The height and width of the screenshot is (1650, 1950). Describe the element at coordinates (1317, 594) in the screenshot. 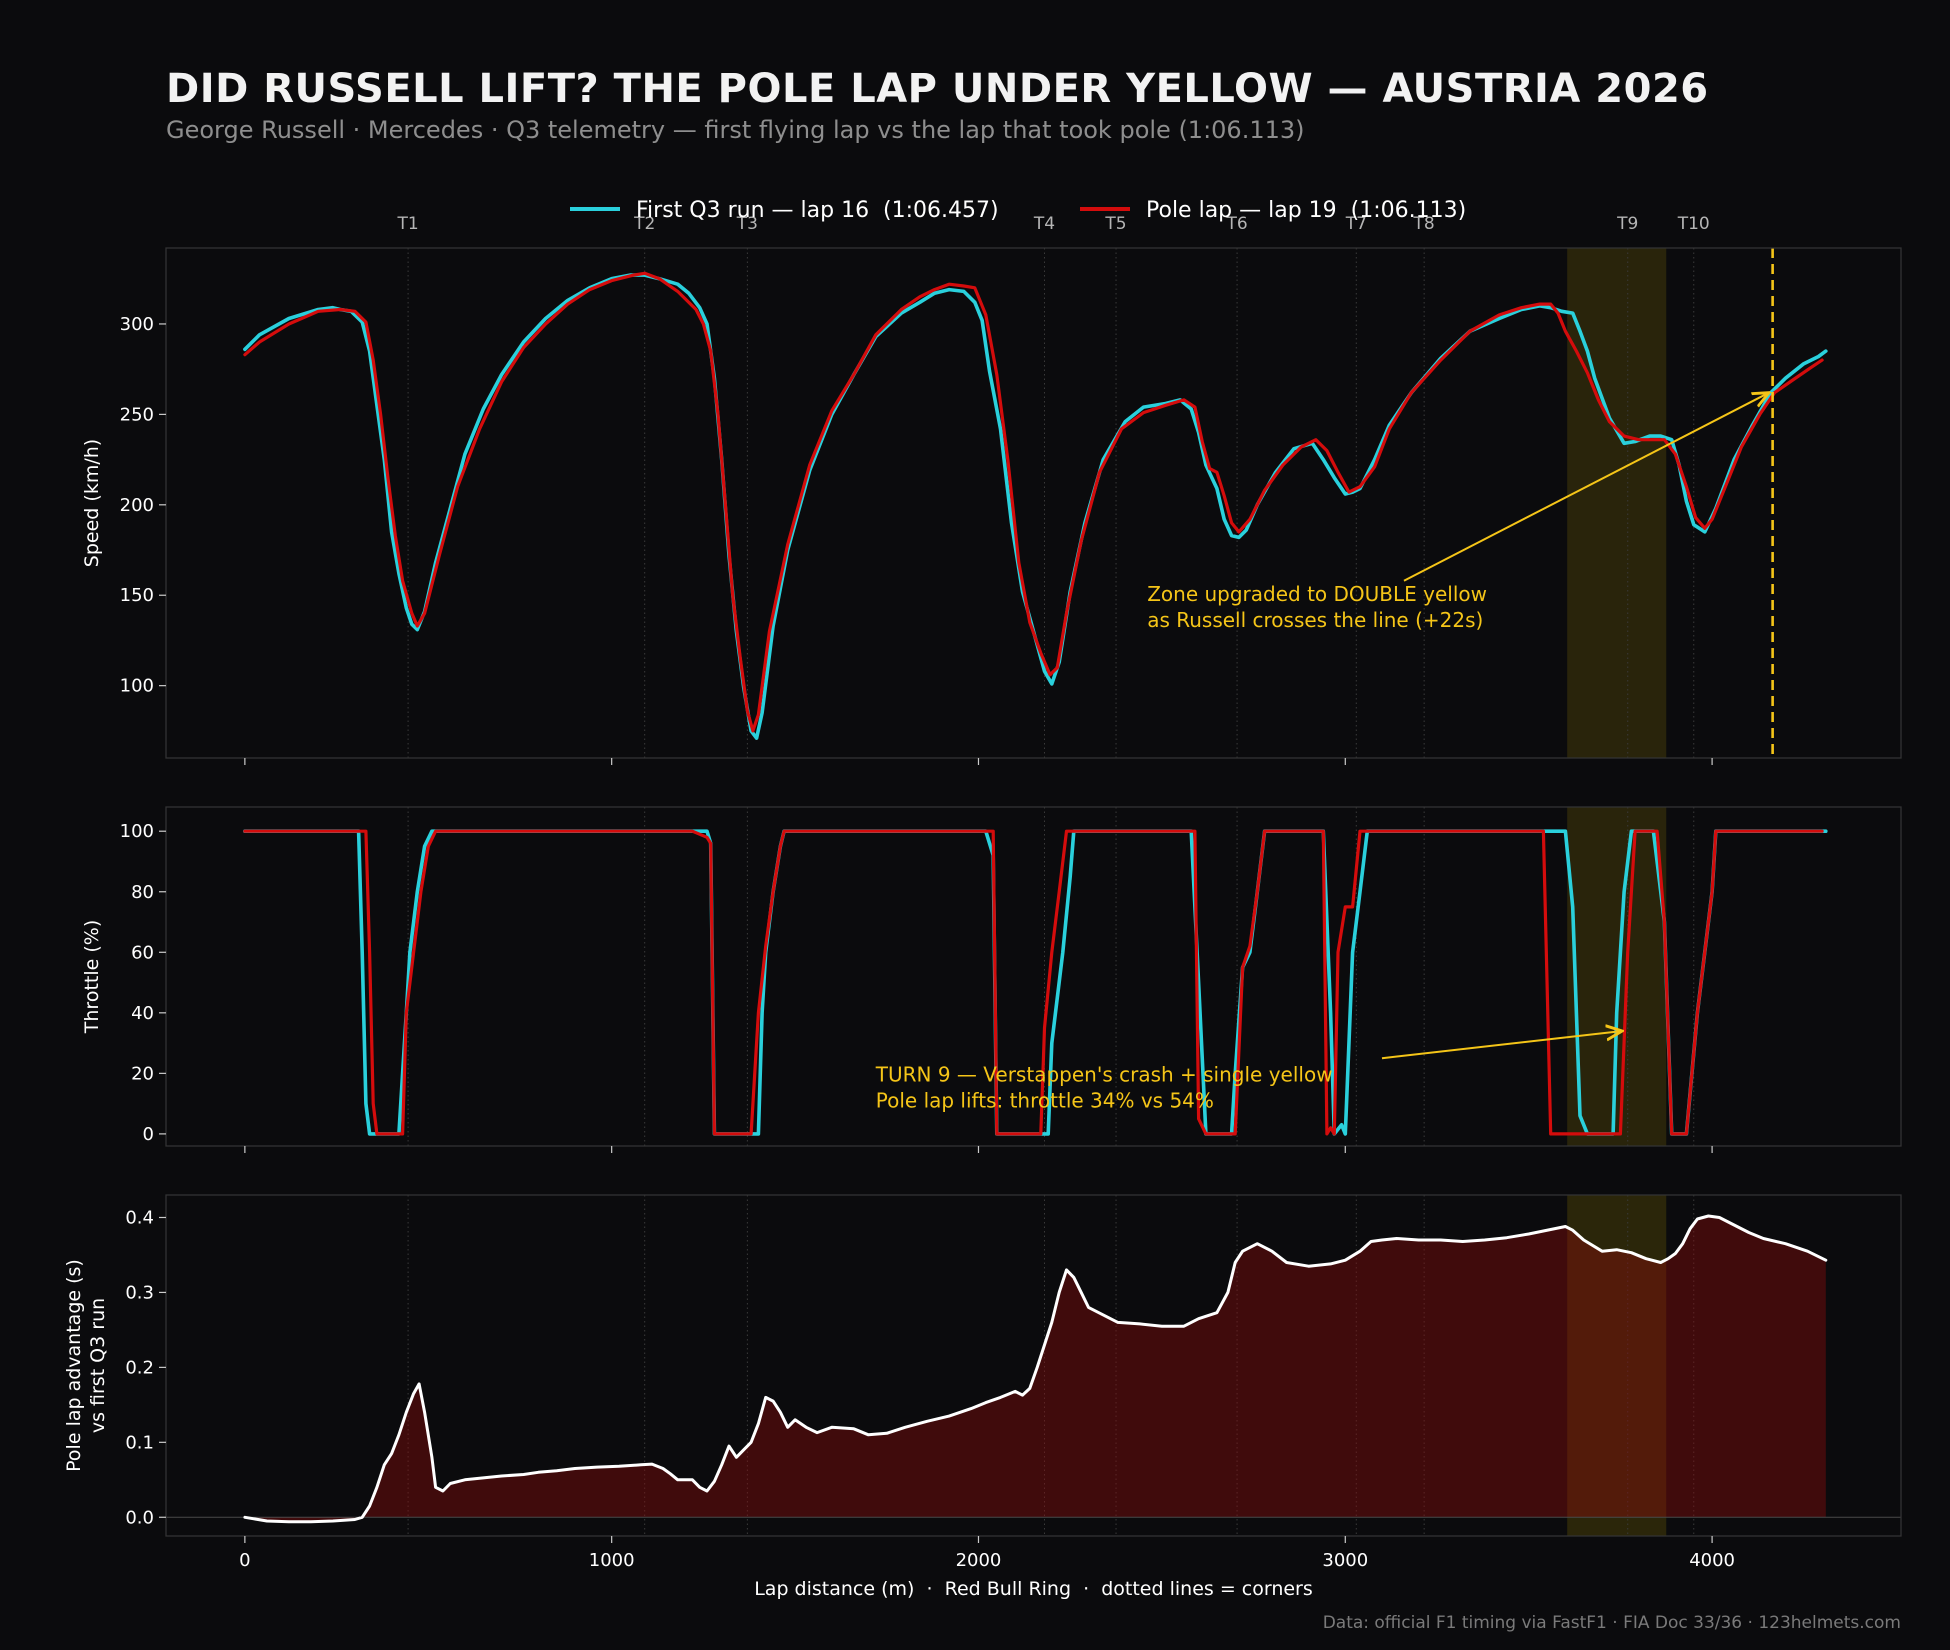

I see `speed-annotation-line-1: Zone upgraded to DOUBLE yellow` at that location.